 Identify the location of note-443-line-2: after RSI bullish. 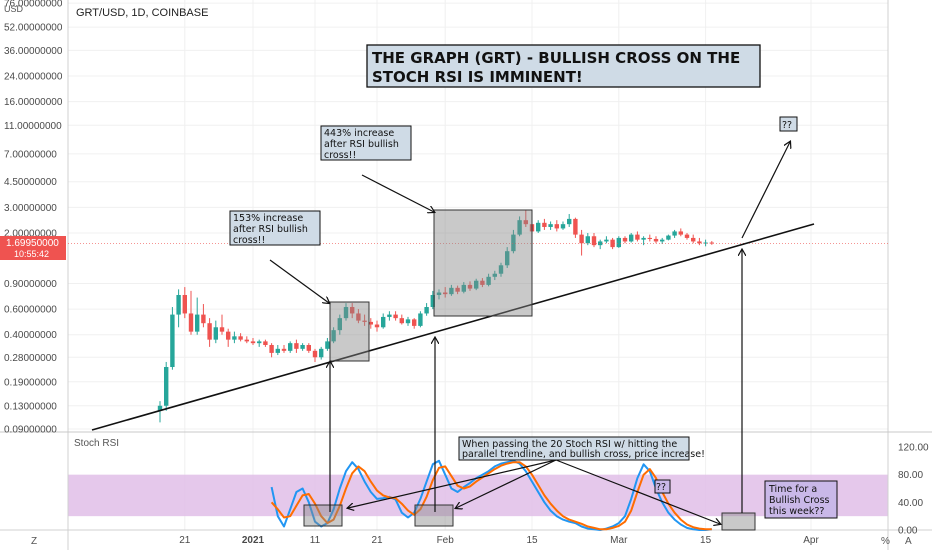
(361, 144).